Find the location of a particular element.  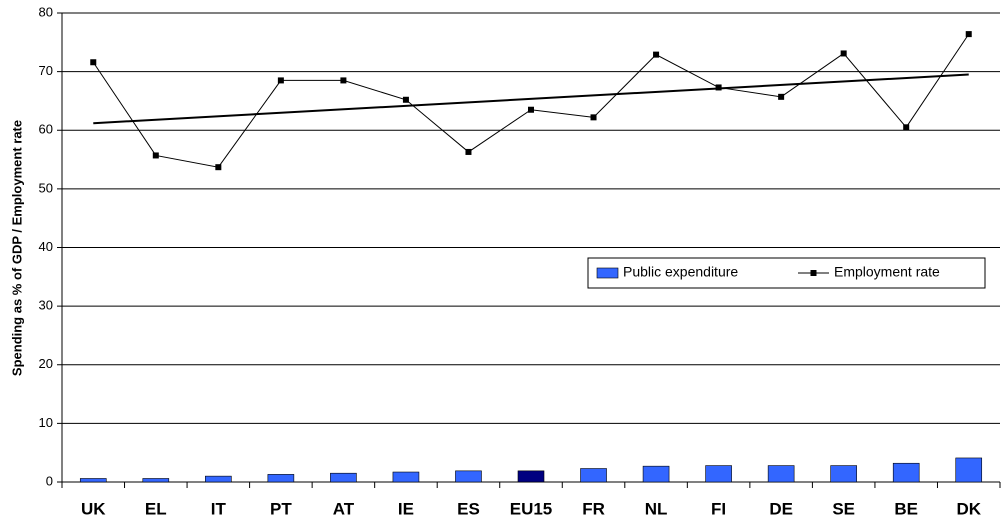

x-tick-label: DE is located at coordinates (781, 508).